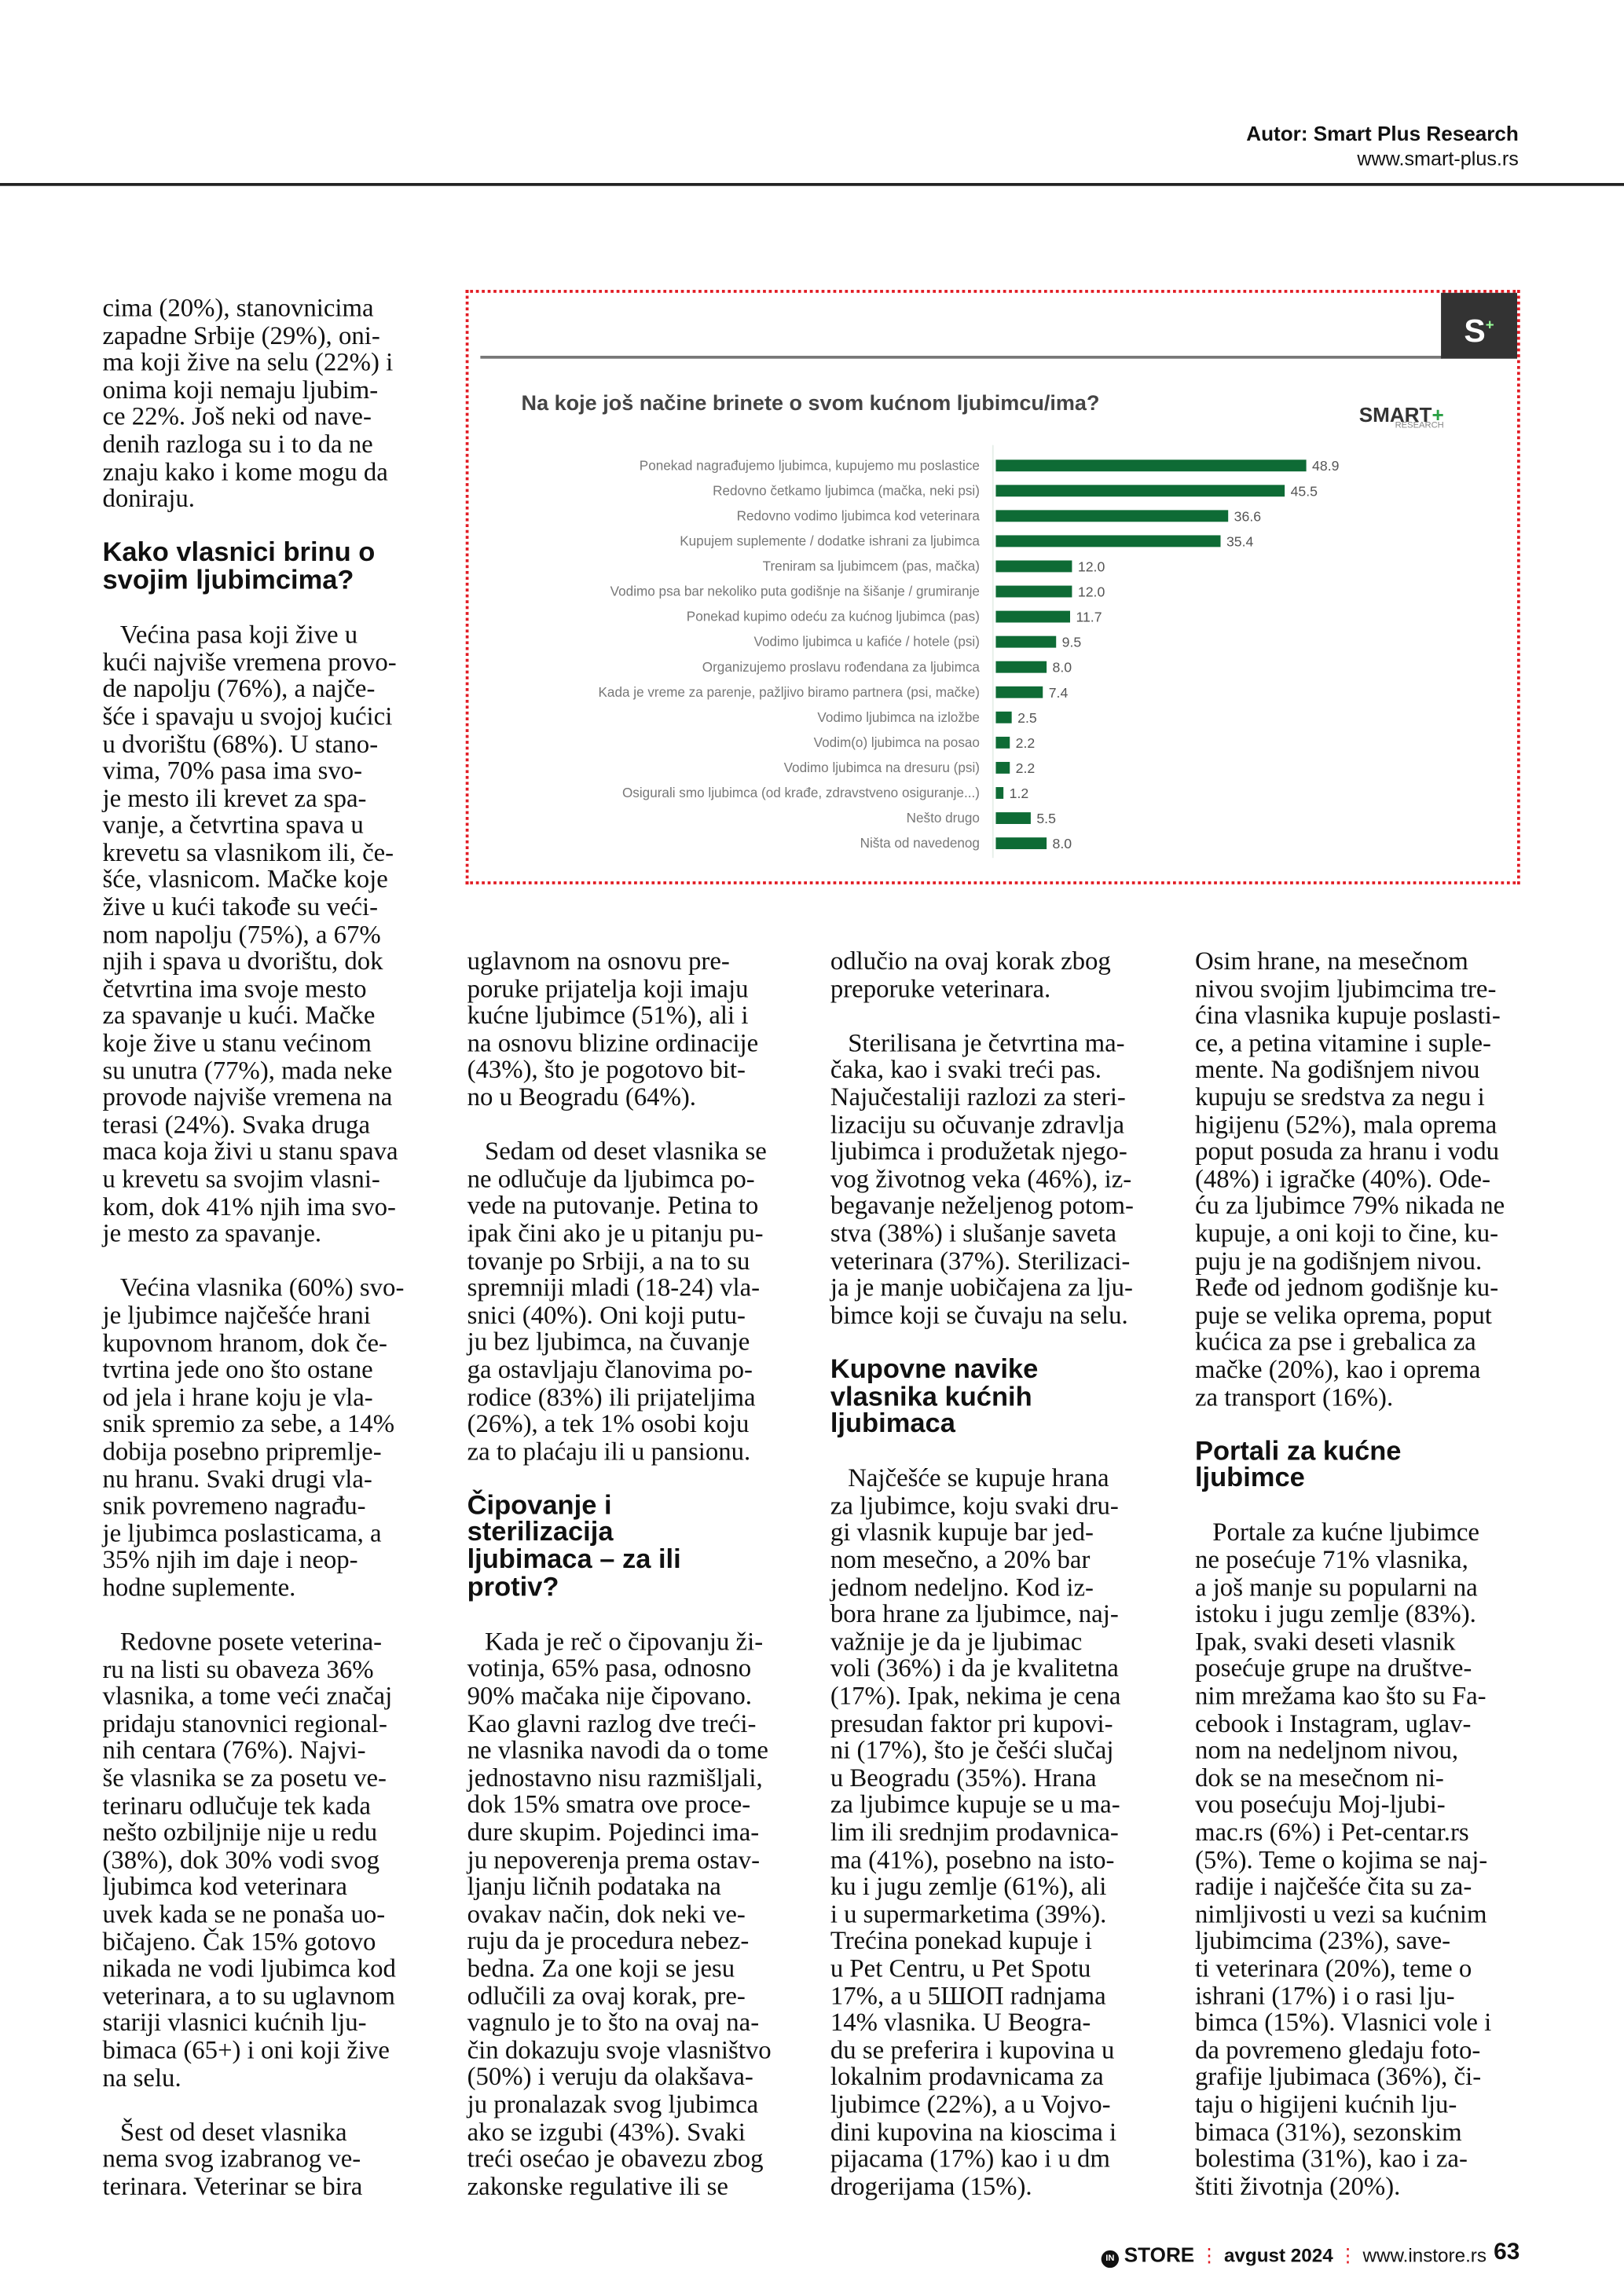  I want to click on magazine-name: STORE, so click(1159, 2255).